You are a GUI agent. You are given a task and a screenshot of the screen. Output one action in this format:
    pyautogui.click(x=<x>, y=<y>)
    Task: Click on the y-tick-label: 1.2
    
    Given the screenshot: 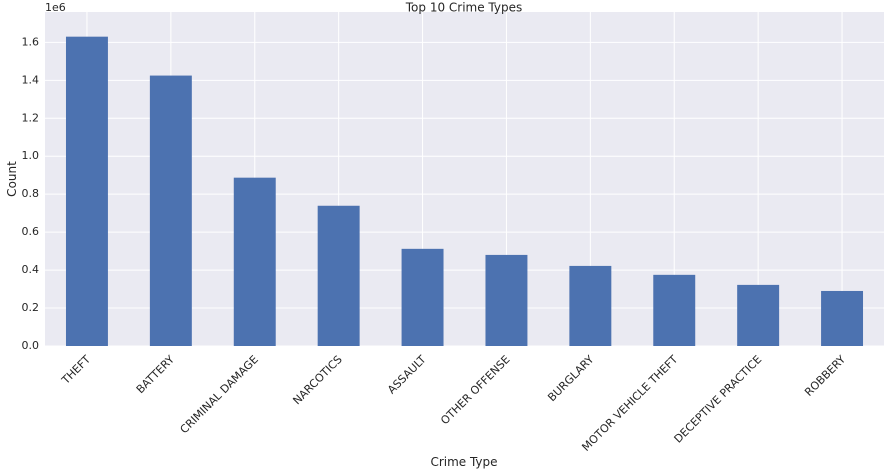 What is the action you would take?
    pyautogui.click(x=31, y=117)
    